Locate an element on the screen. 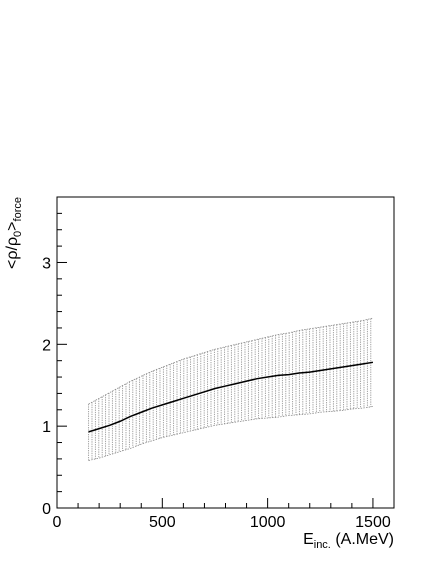 The height and width of the screenshot is (568, 439). series-line is located at coordinates (231, 397).